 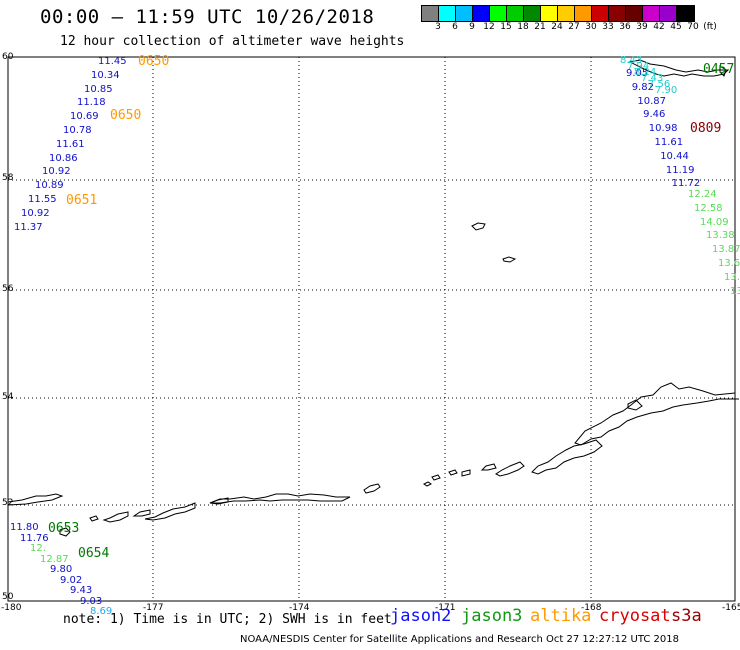 I want to click on sw-wave-height-4: 9.80, so click(x=61, y=569).